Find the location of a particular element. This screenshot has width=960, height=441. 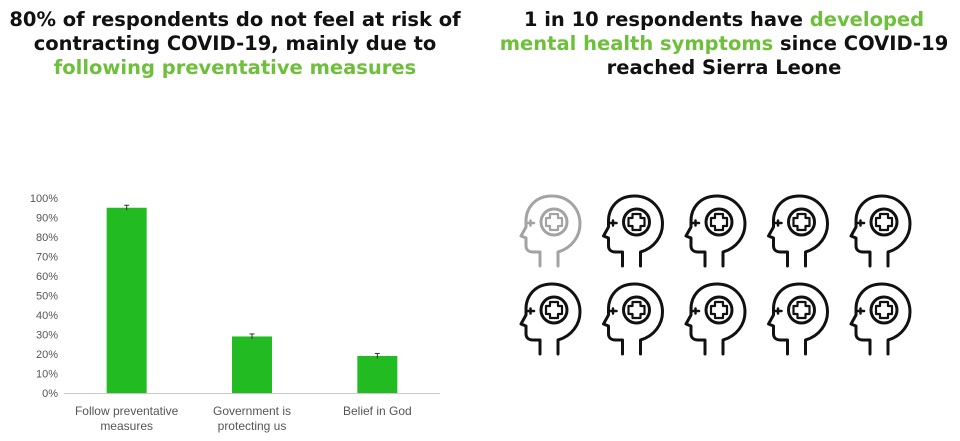

y-tick-label: 80% is located at coordinates (47, 238).